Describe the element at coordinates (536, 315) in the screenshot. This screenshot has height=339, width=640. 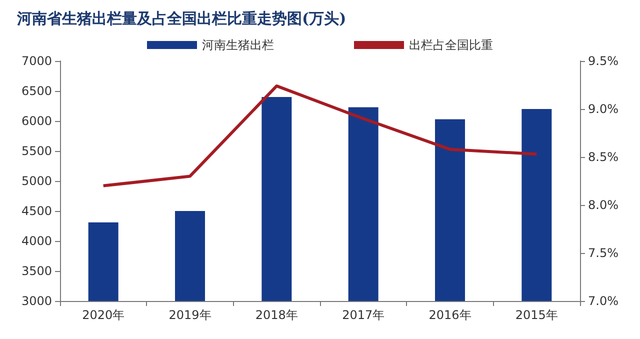
I see `x-tick-label: 2015年` at that location.